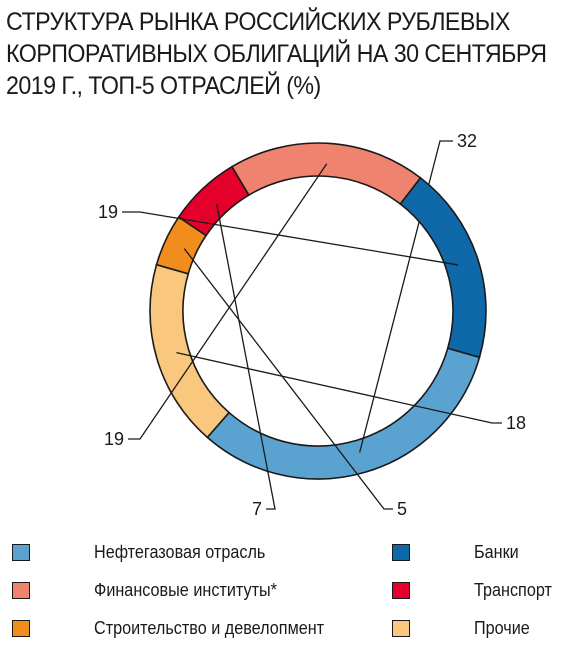  Describe the element at coordinates (496, 551) in the screenshot. I see `legend-label: Банки` at that location.